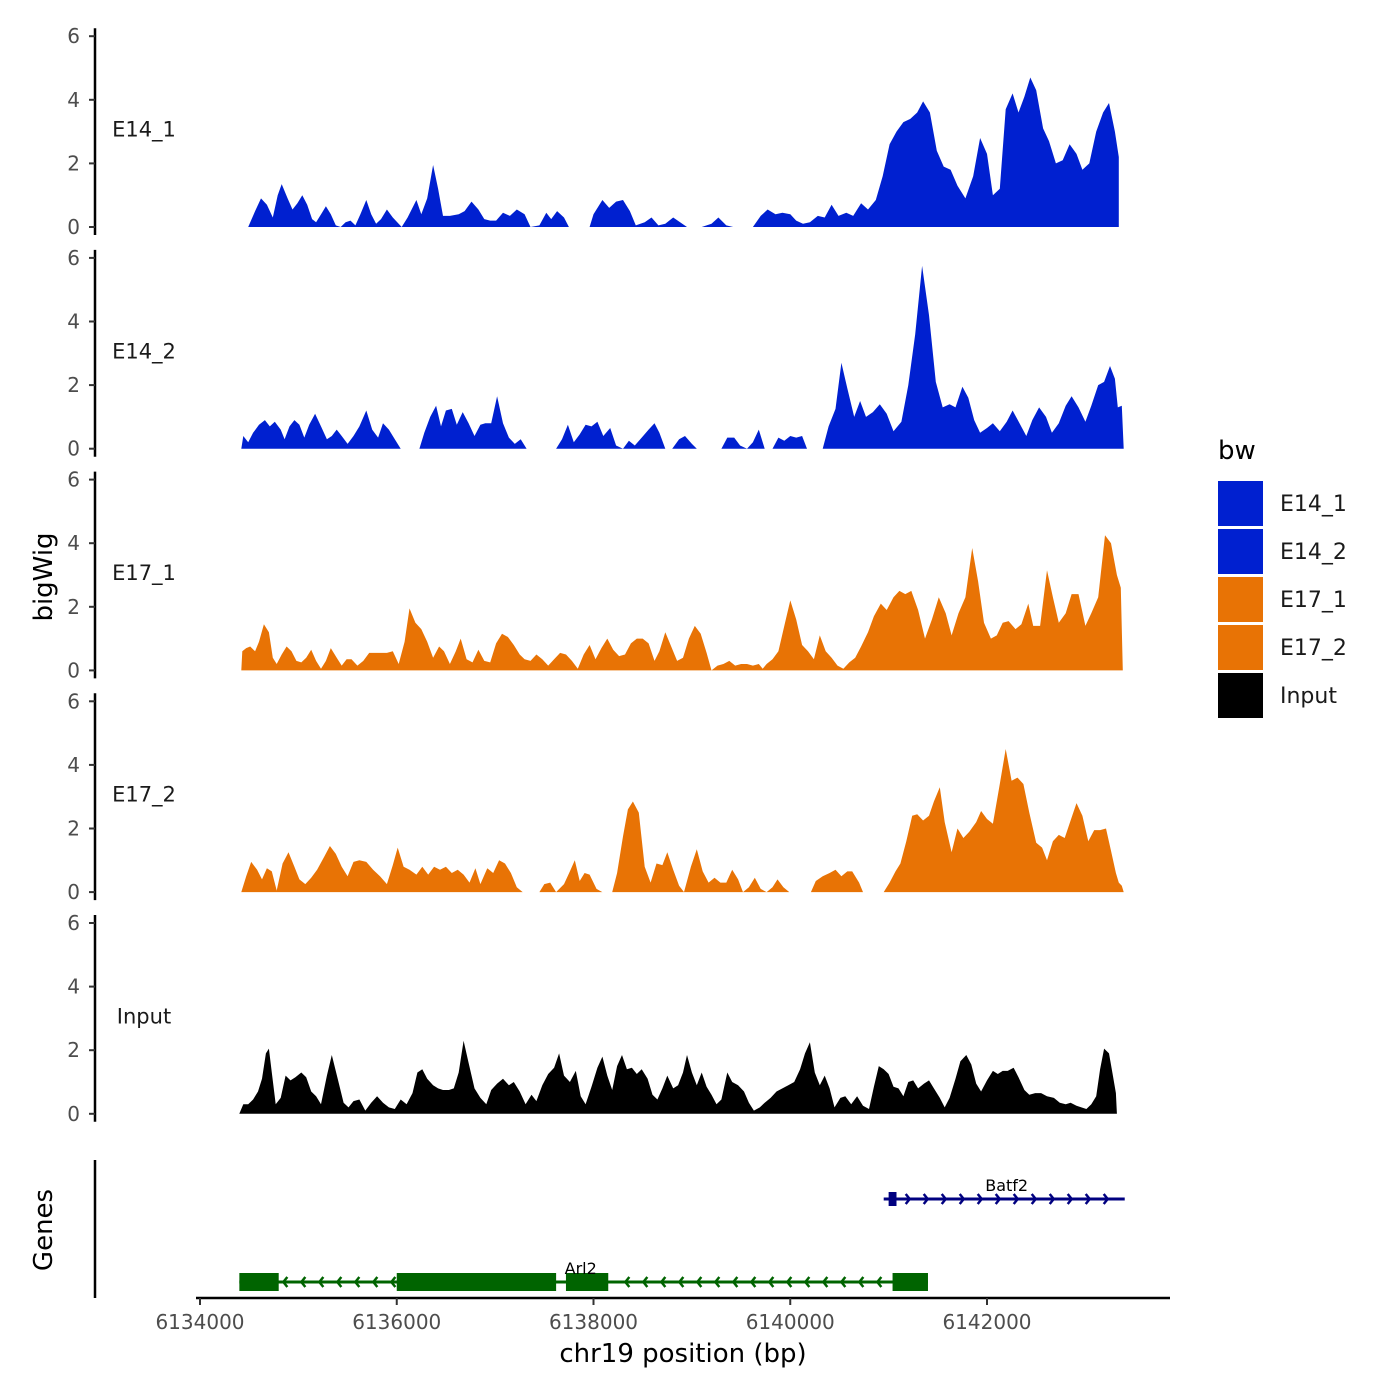  Describe the element at coordinates (144, 351) in the screenshot. I see `track-label: E14_2` at that location.